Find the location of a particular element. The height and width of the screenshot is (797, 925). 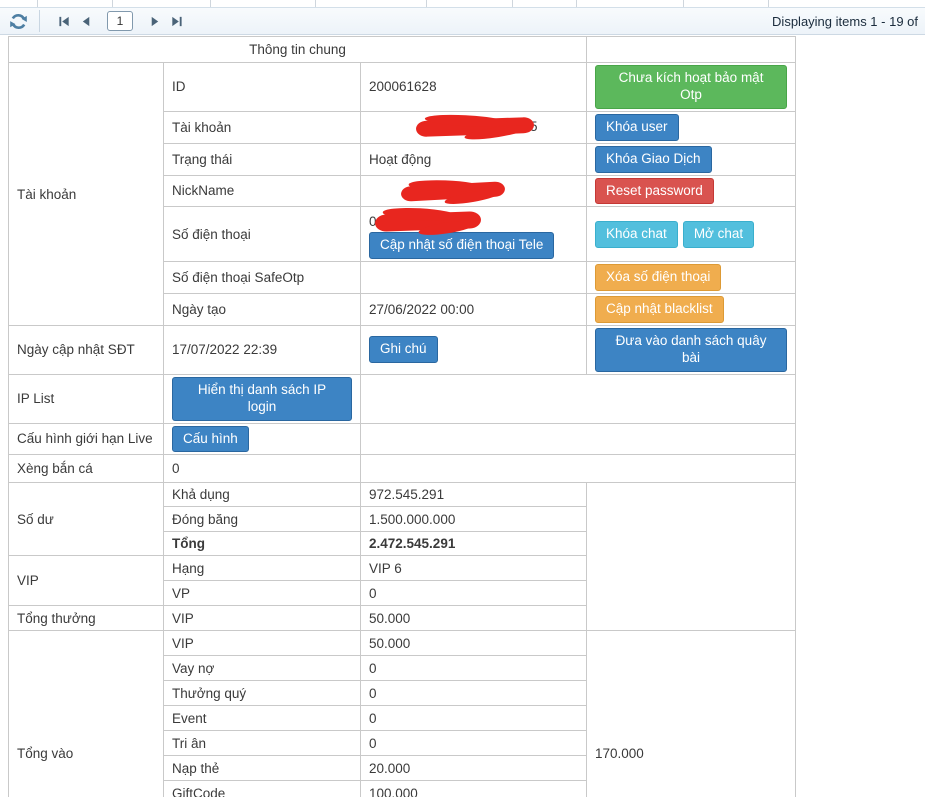

live-limit-label: Cấu hình giới hạn Live is located at coordinates (86, 439).